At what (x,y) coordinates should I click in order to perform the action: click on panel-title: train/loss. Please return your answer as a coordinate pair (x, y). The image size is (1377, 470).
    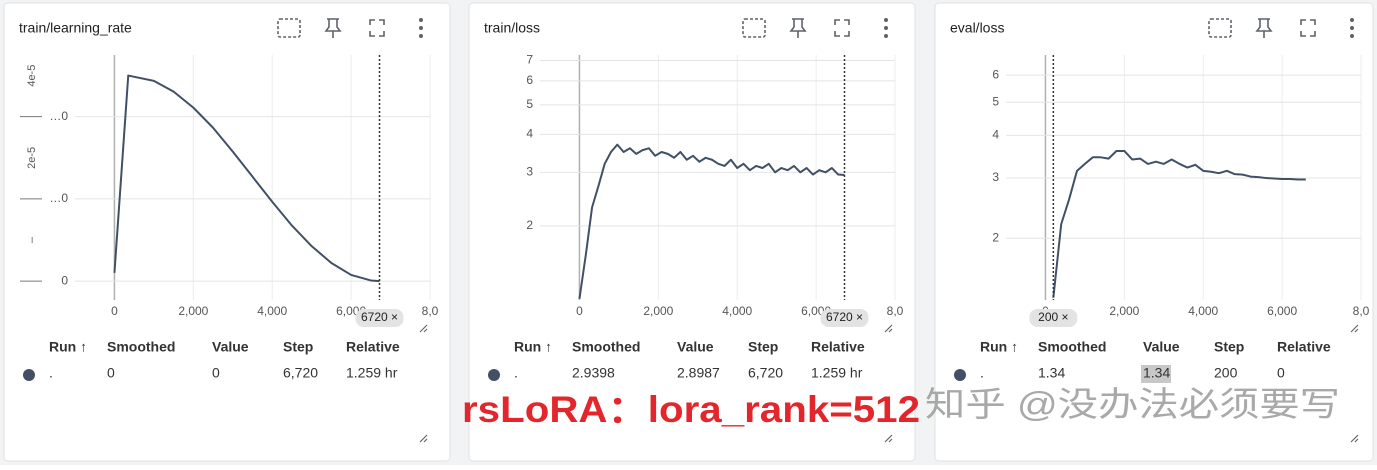
    Looking at the image, I should click on (512, 28).